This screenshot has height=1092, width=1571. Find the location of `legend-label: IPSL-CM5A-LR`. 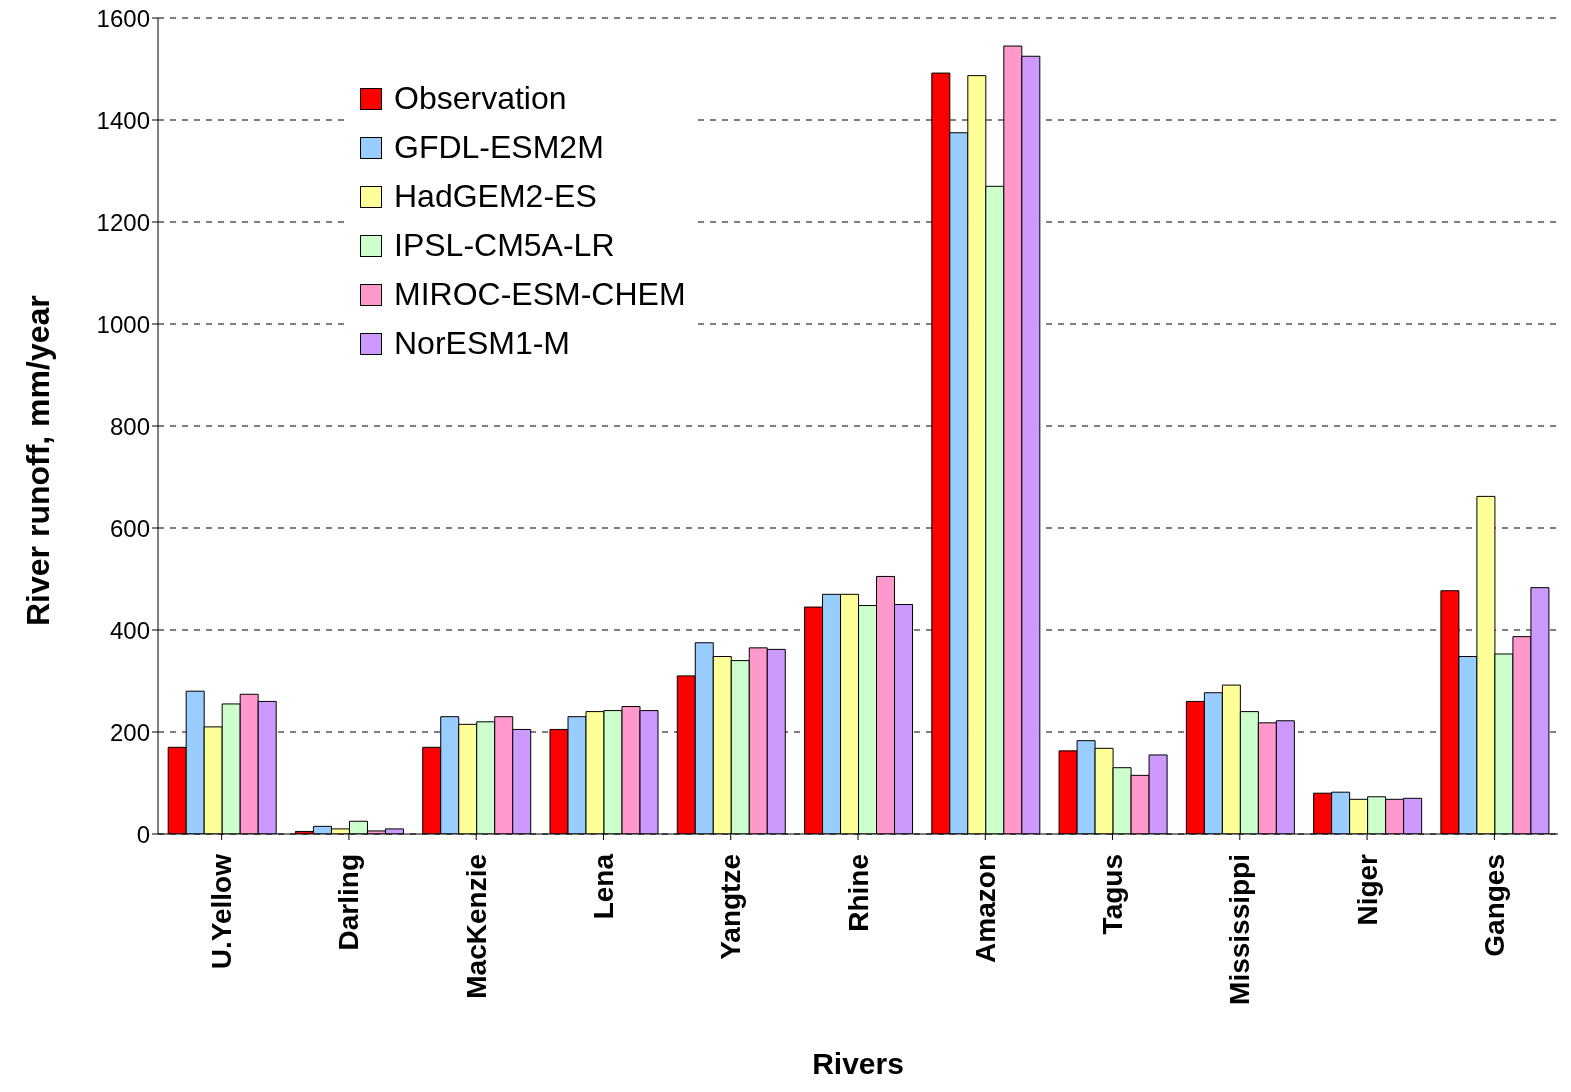

legend-label: IPSL-CM5A-LR is located at coordinates (504, 245).